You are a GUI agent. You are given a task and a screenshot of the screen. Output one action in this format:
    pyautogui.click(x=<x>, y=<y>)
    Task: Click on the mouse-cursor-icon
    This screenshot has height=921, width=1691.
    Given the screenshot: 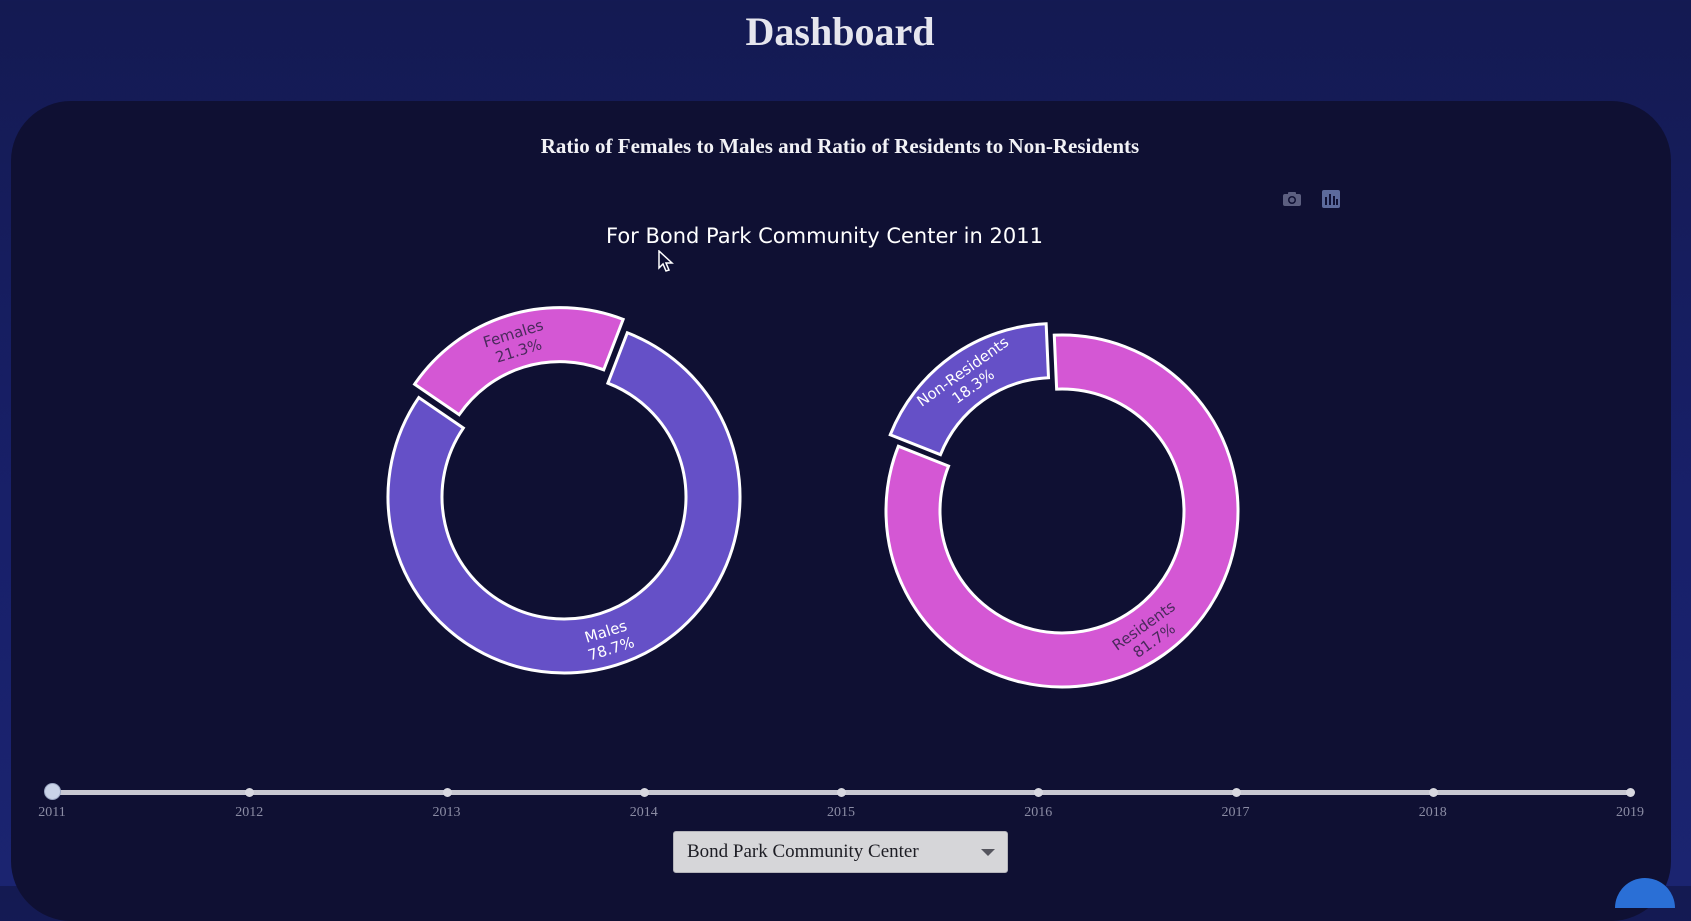 What is the action you would take?
    pyautogui.click(x=666, y=264)
    